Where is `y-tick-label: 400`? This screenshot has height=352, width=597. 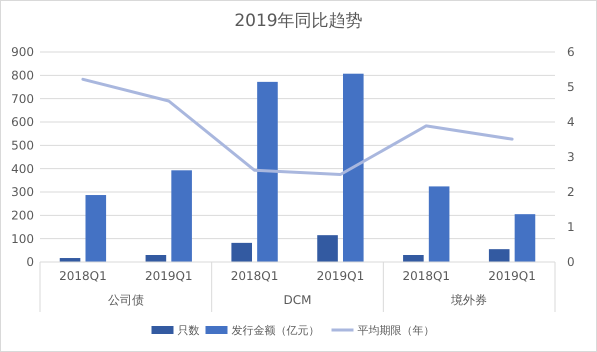
y-tick-label: 400 is located at coordinates (22, 169).